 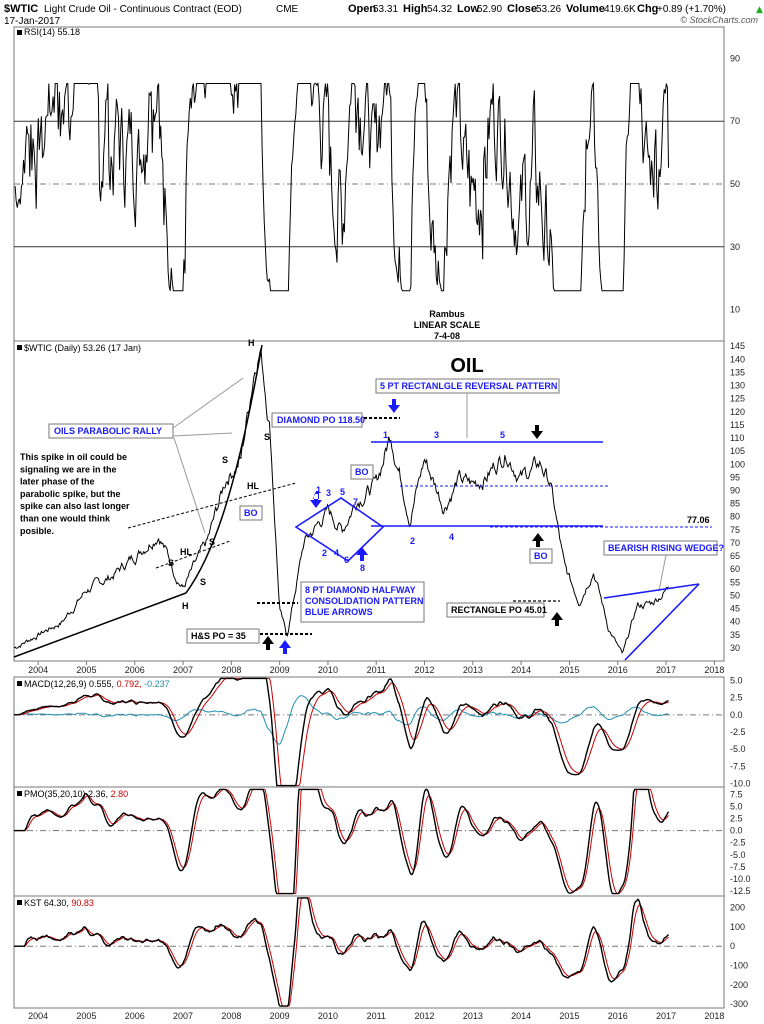 I want to click on spike-note-line-5: than one would think, so click(x=65, y=519).